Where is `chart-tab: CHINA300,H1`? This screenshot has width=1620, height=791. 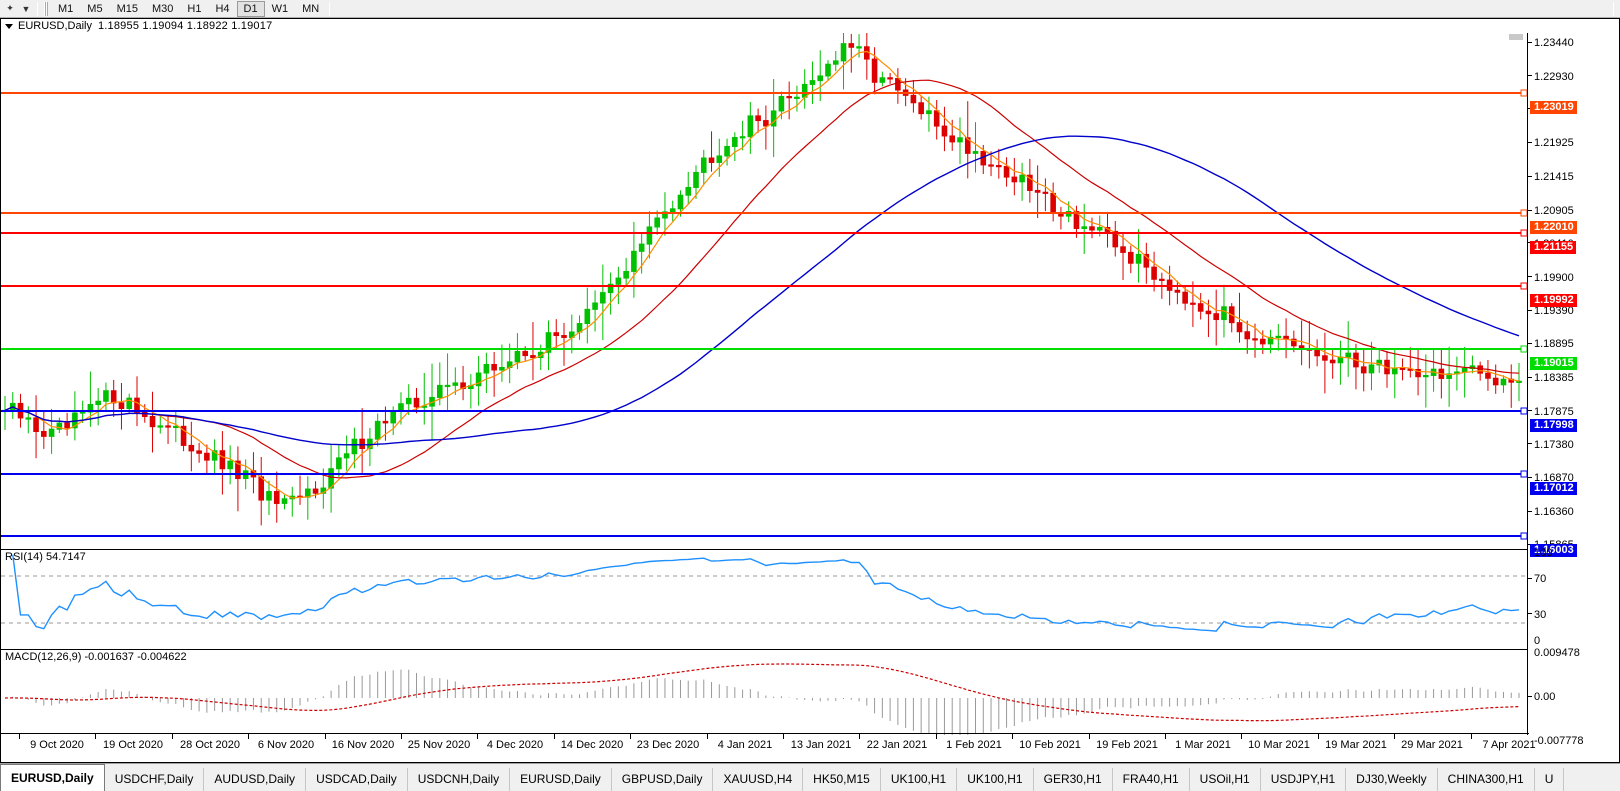
chart-tab: CHINA300,H1 is located at coordinates (1486, 779).